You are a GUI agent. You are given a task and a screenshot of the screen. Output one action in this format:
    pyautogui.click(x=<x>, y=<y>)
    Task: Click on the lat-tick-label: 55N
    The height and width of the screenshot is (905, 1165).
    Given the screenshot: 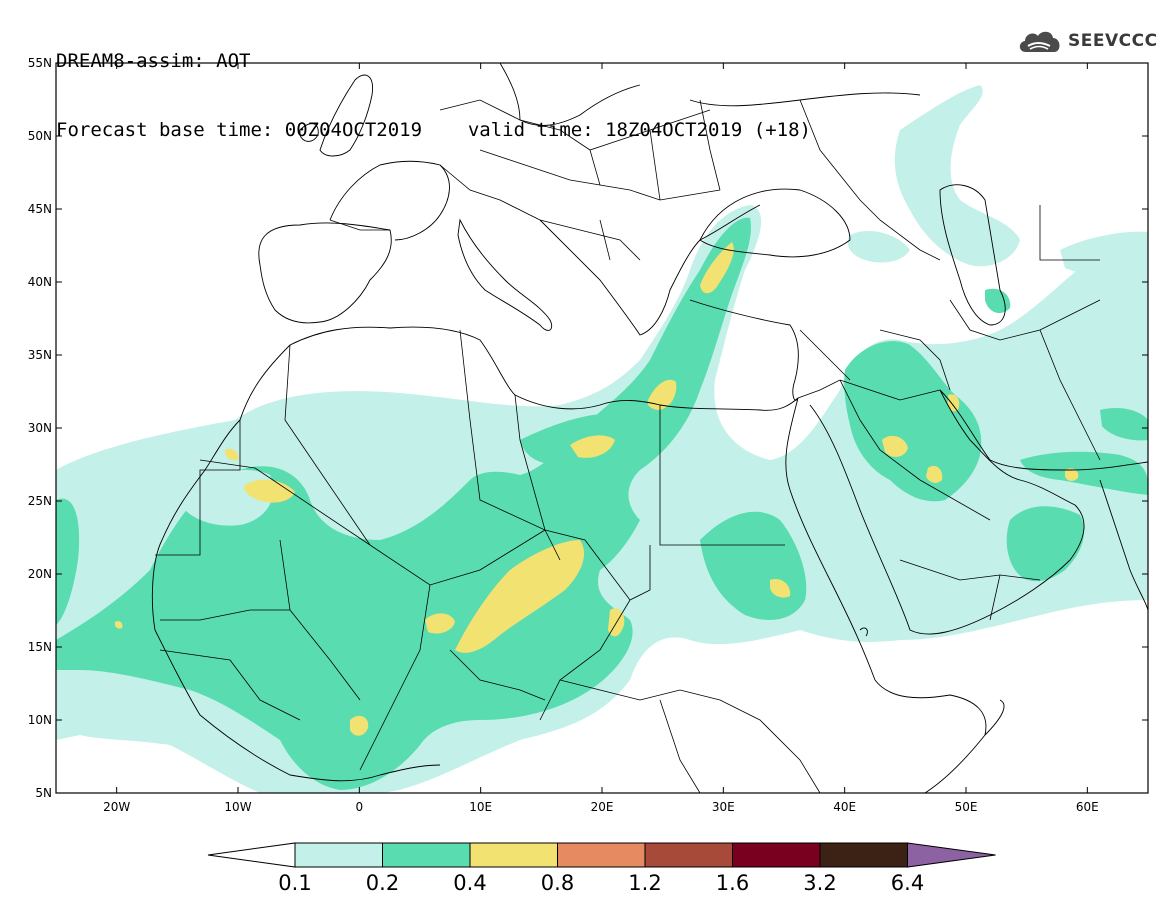 What is the action you would take?
    pyautogui.click(x=40, y=63)
    